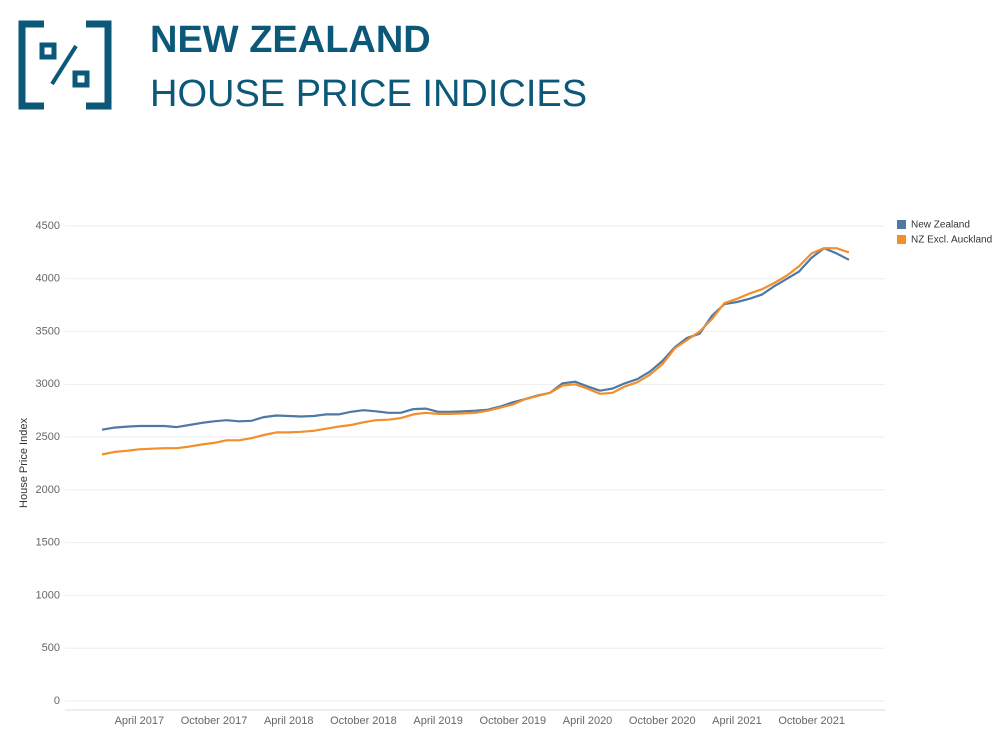  I want to click on x-tick-label: April 2017, so click(140, 721).